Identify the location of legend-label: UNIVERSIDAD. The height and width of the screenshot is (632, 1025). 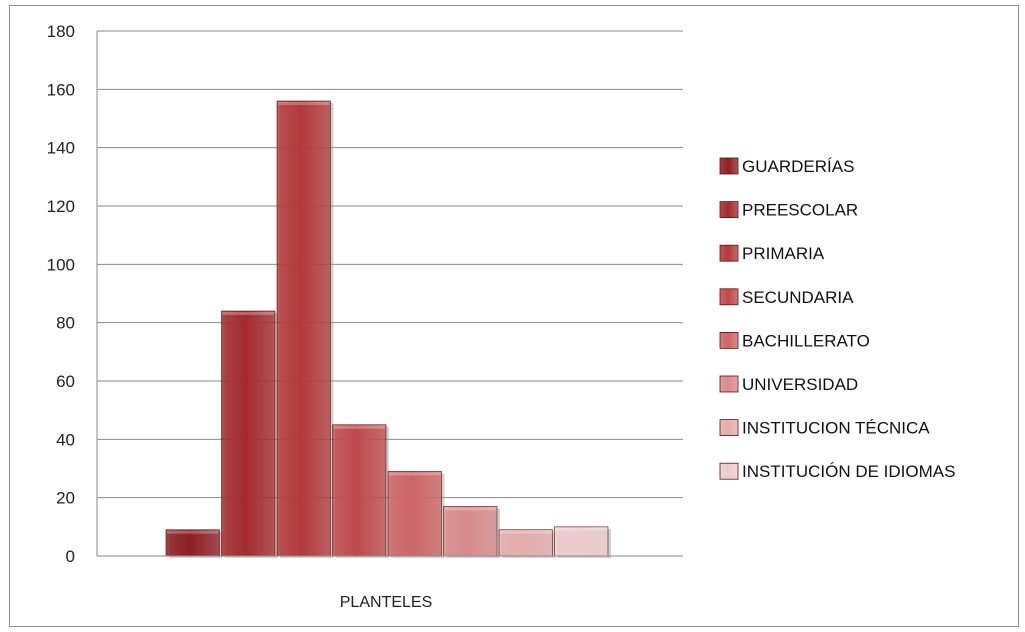
(800, 384).